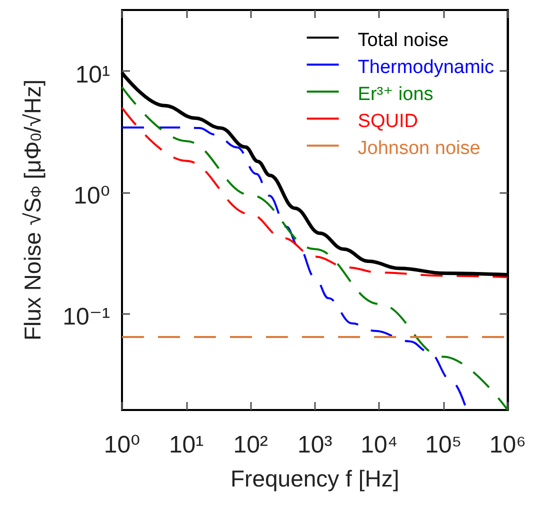  Describe the element at coordinates (33, 210) in the screenshot. I see `y-axis-title: Flux Noise √SΦ [μΦ0/√Hz]` at that location.